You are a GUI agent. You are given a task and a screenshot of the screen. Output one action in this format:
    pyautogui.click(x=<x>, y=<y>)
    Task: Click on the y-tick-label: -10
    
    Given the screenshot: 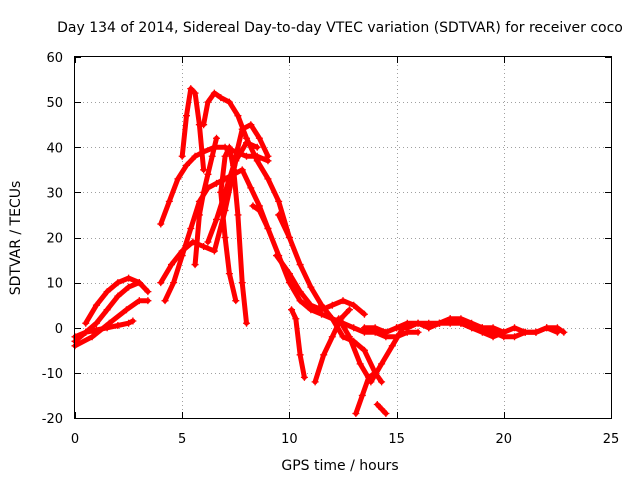 What is the action you would take?
    pyautogui.click(x=52, y=374)
    